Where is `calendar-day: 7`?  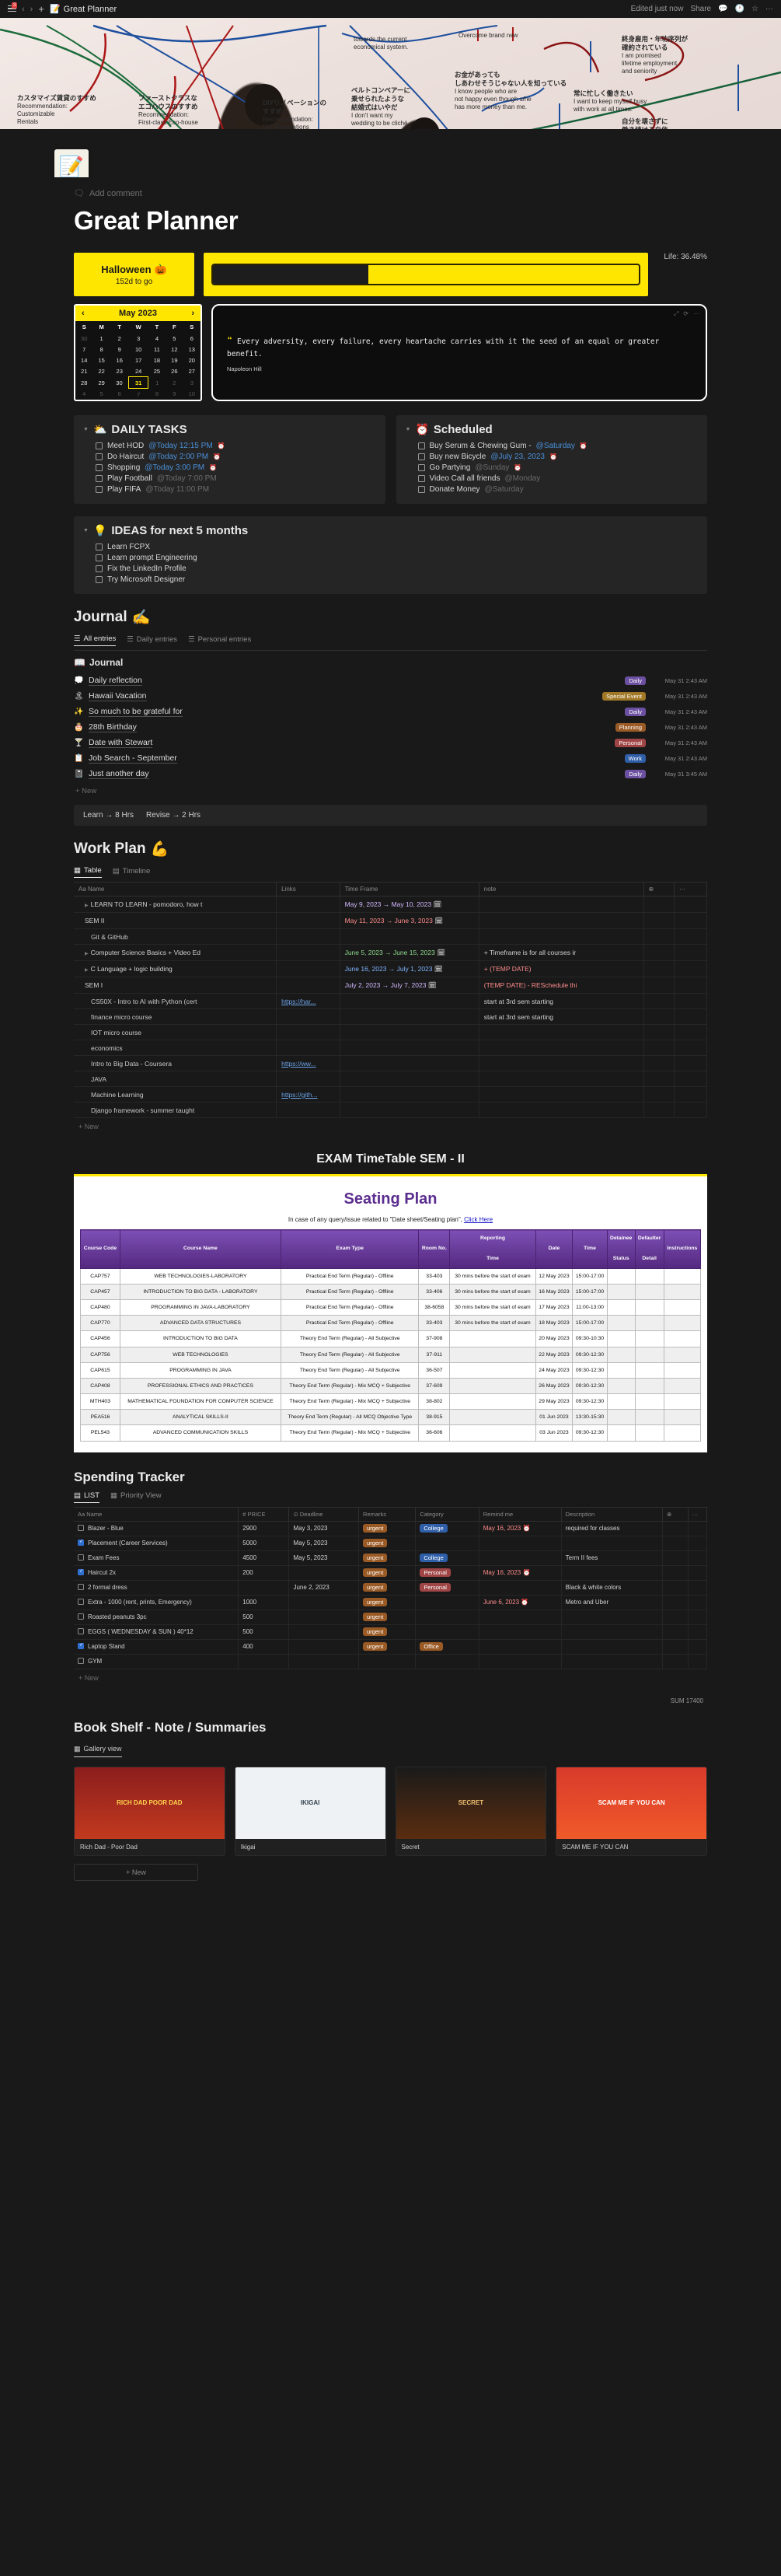 calendar-day: 7 is located at coordinates (84, 349).